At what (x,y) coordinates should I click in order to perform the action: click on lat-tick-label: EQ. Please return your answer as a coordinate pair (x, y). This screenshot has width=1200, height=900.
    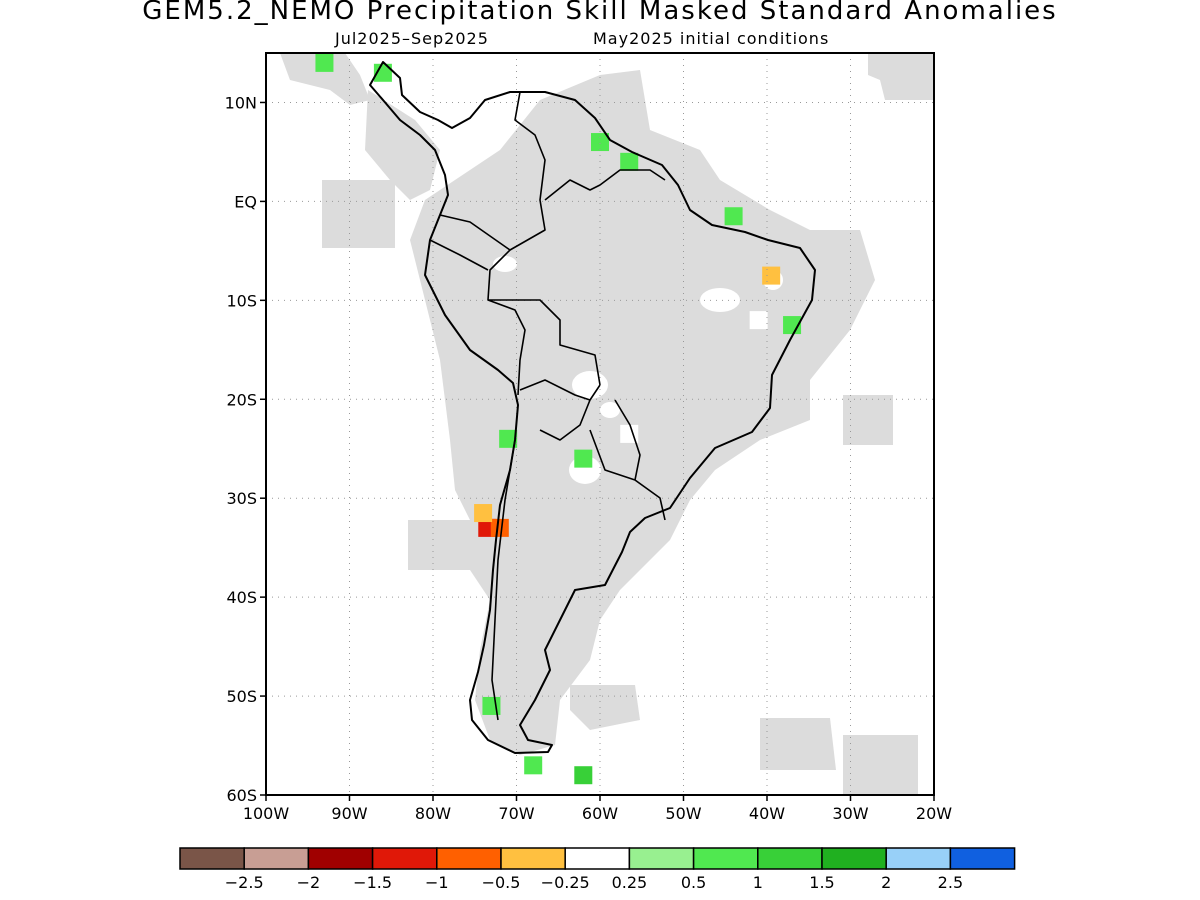
    Looking at the image, I should click on (245, 201).